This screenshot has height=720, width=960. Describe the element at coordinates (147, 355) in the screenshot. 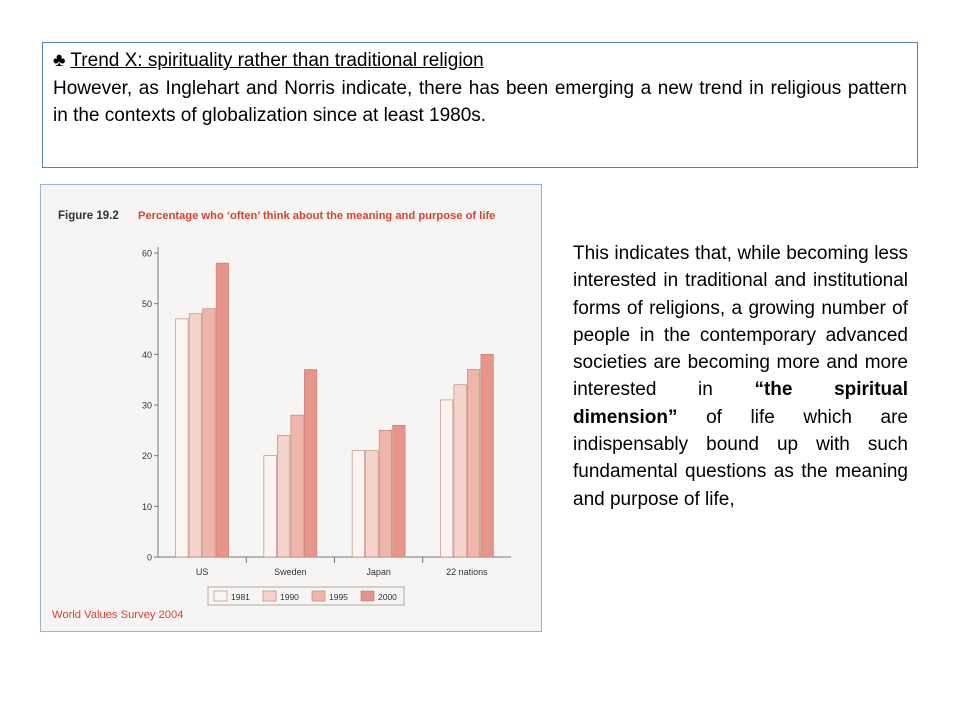

I see `y-tick-label: 40` at that location.